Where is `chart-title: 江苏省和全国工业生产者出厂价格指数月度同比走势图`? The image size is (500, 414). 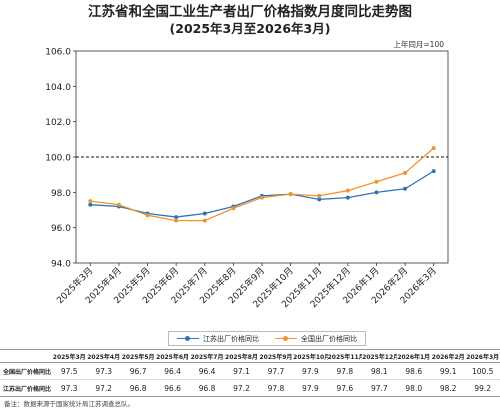 chart-title: 江苏省和全国工业生产者出厂价格指数月度同比走势图 is located at coordinates (250, 12).